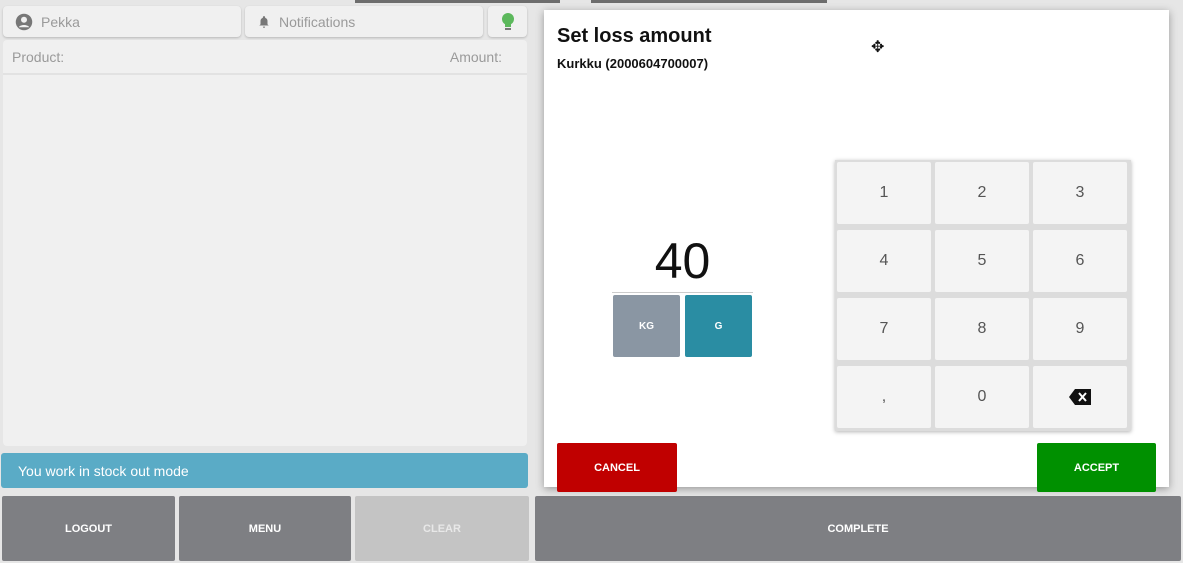 Image resolution: width=1183 pixels, height=563 pixels. What do you see at coordinates (60, 21) in the screenshot?
I see `user-name: Pekka` at bounding box center [60, 21].